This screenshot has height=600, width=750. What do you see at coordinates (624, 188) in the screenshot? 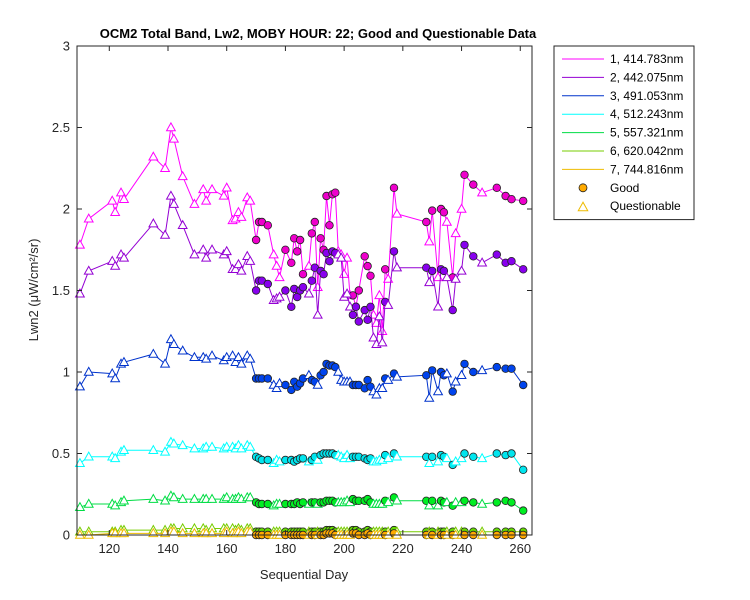
I see `legend-label: Good` at bounding box center [624, 188].